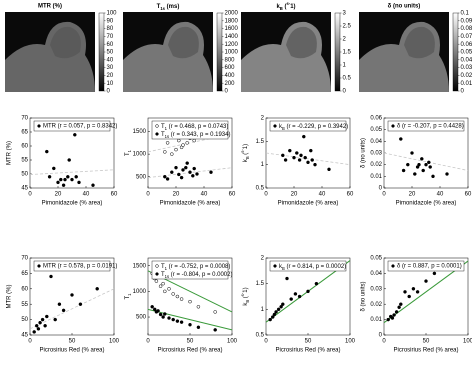  What do you see at coordinates (140, 132) in the screenshot?
I see `y-tick-label: 1500` at bounding box center [140, 132].